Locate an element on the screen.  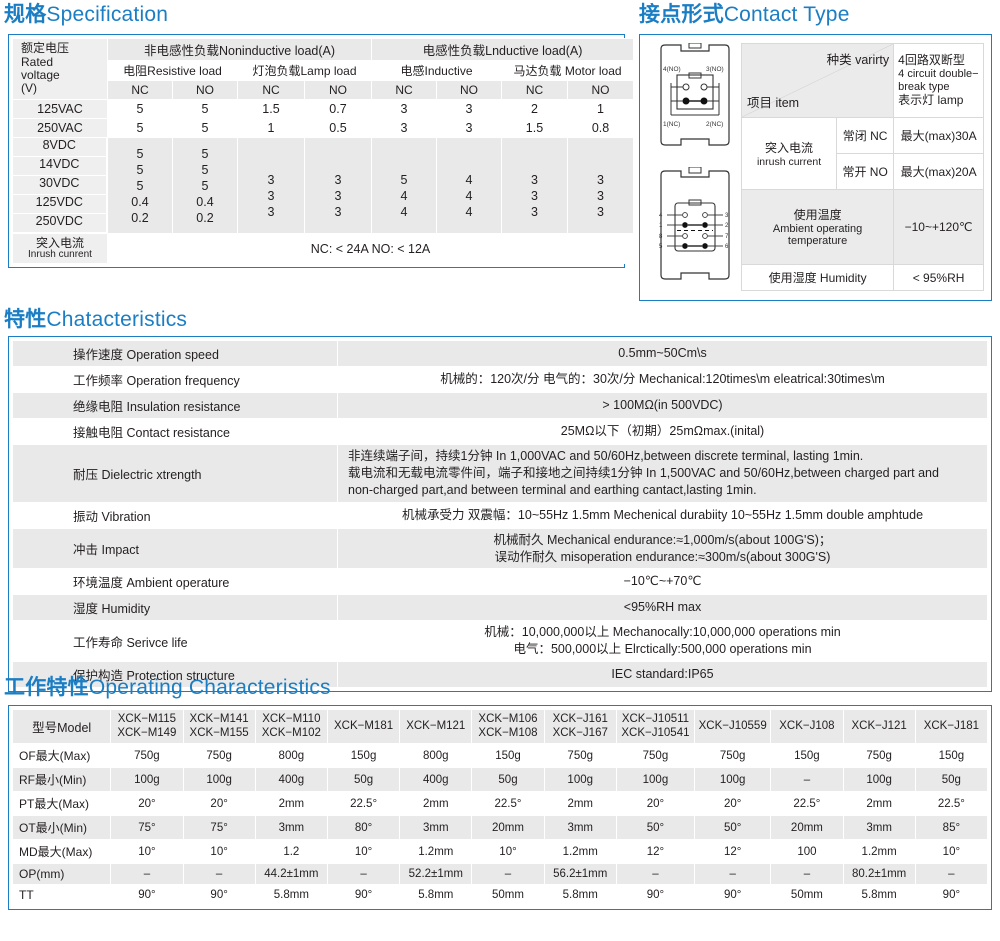
v-250vac-5: 3 is located at coordinates (469, 128).